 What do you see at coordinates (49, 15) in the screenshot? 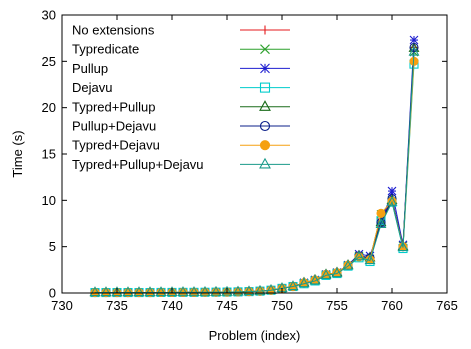
I see `y-tick-label: 30` at bounding box center [49, 15].